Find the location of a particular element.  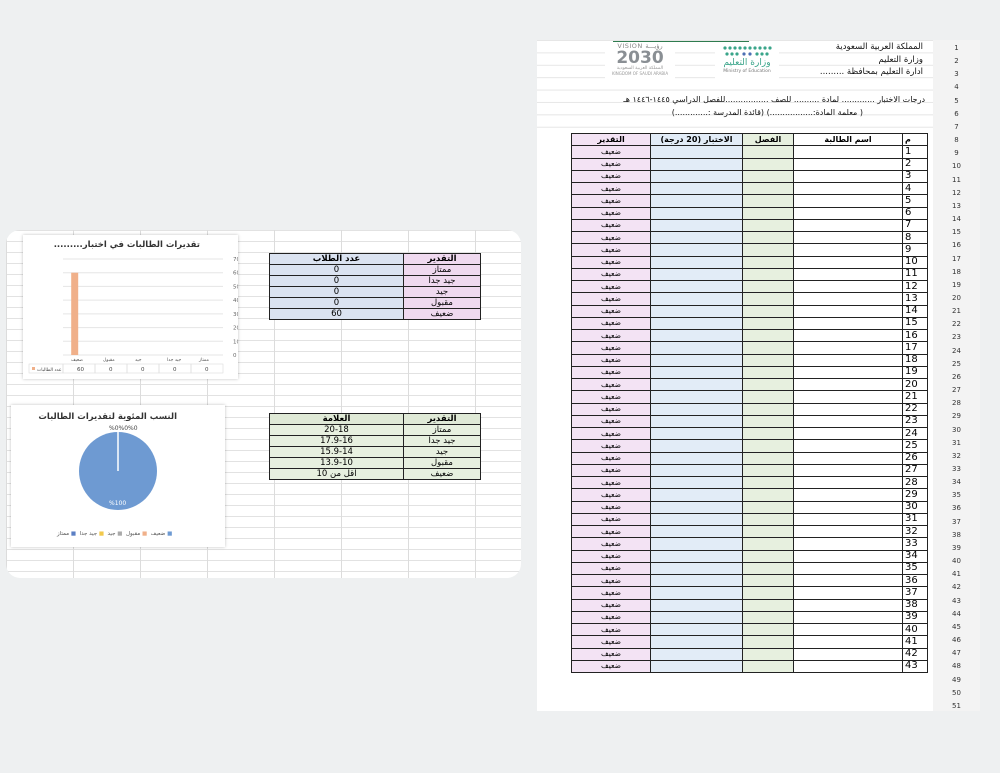

sheet-row-number: 2 is located at coordinates (956, 61).